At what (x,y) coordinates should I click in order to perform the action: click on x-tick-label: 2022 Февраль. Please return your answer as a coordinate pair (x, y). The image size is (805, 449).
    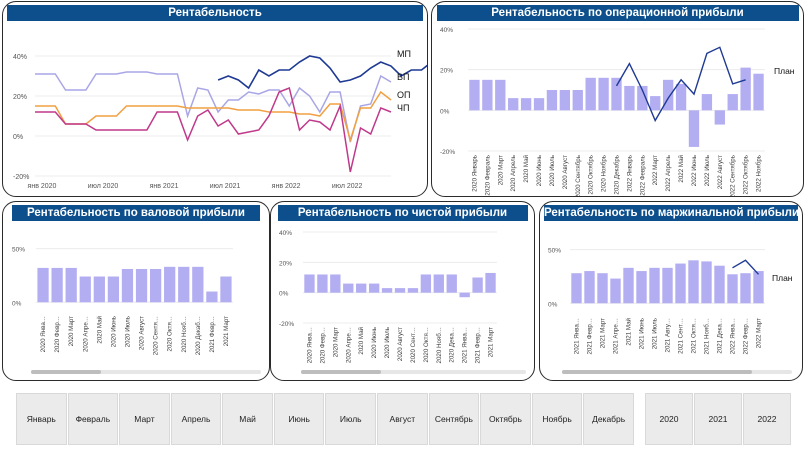
    Looking at the image, I should click on (642, 175).